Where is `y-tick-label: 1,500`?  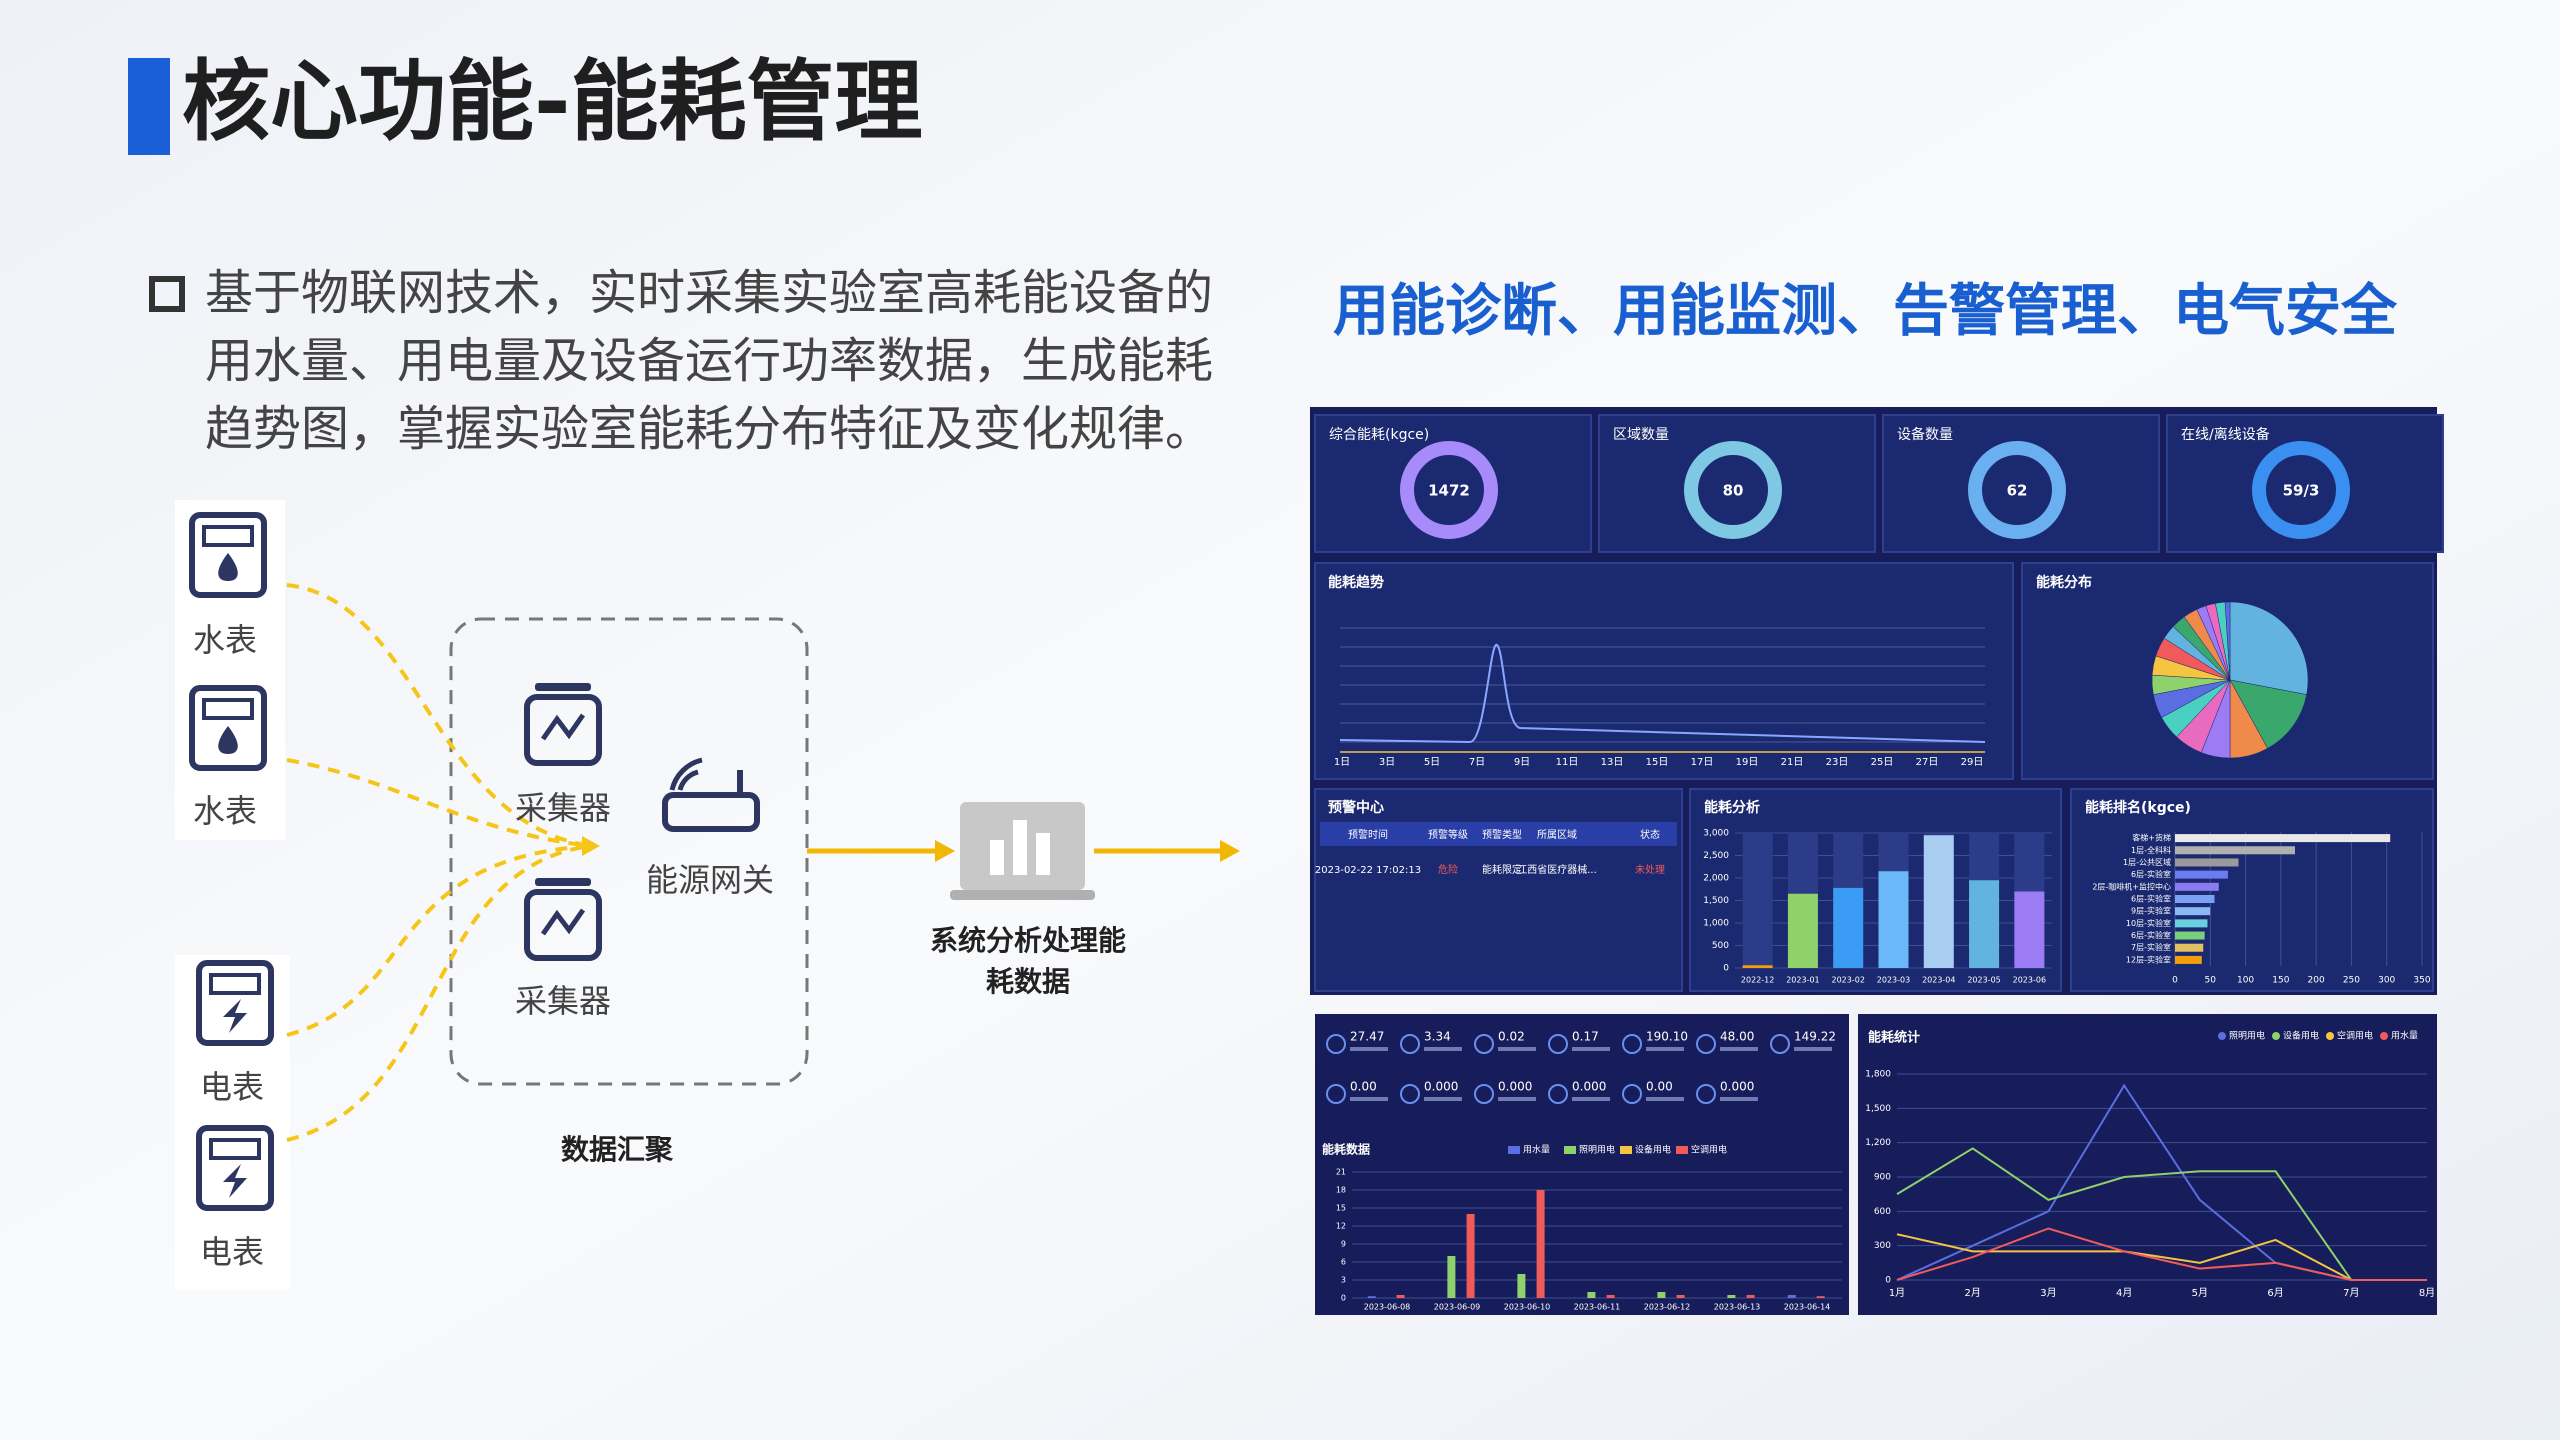 y-tick-label: 1,500 is located at coordinates (1716, 901).